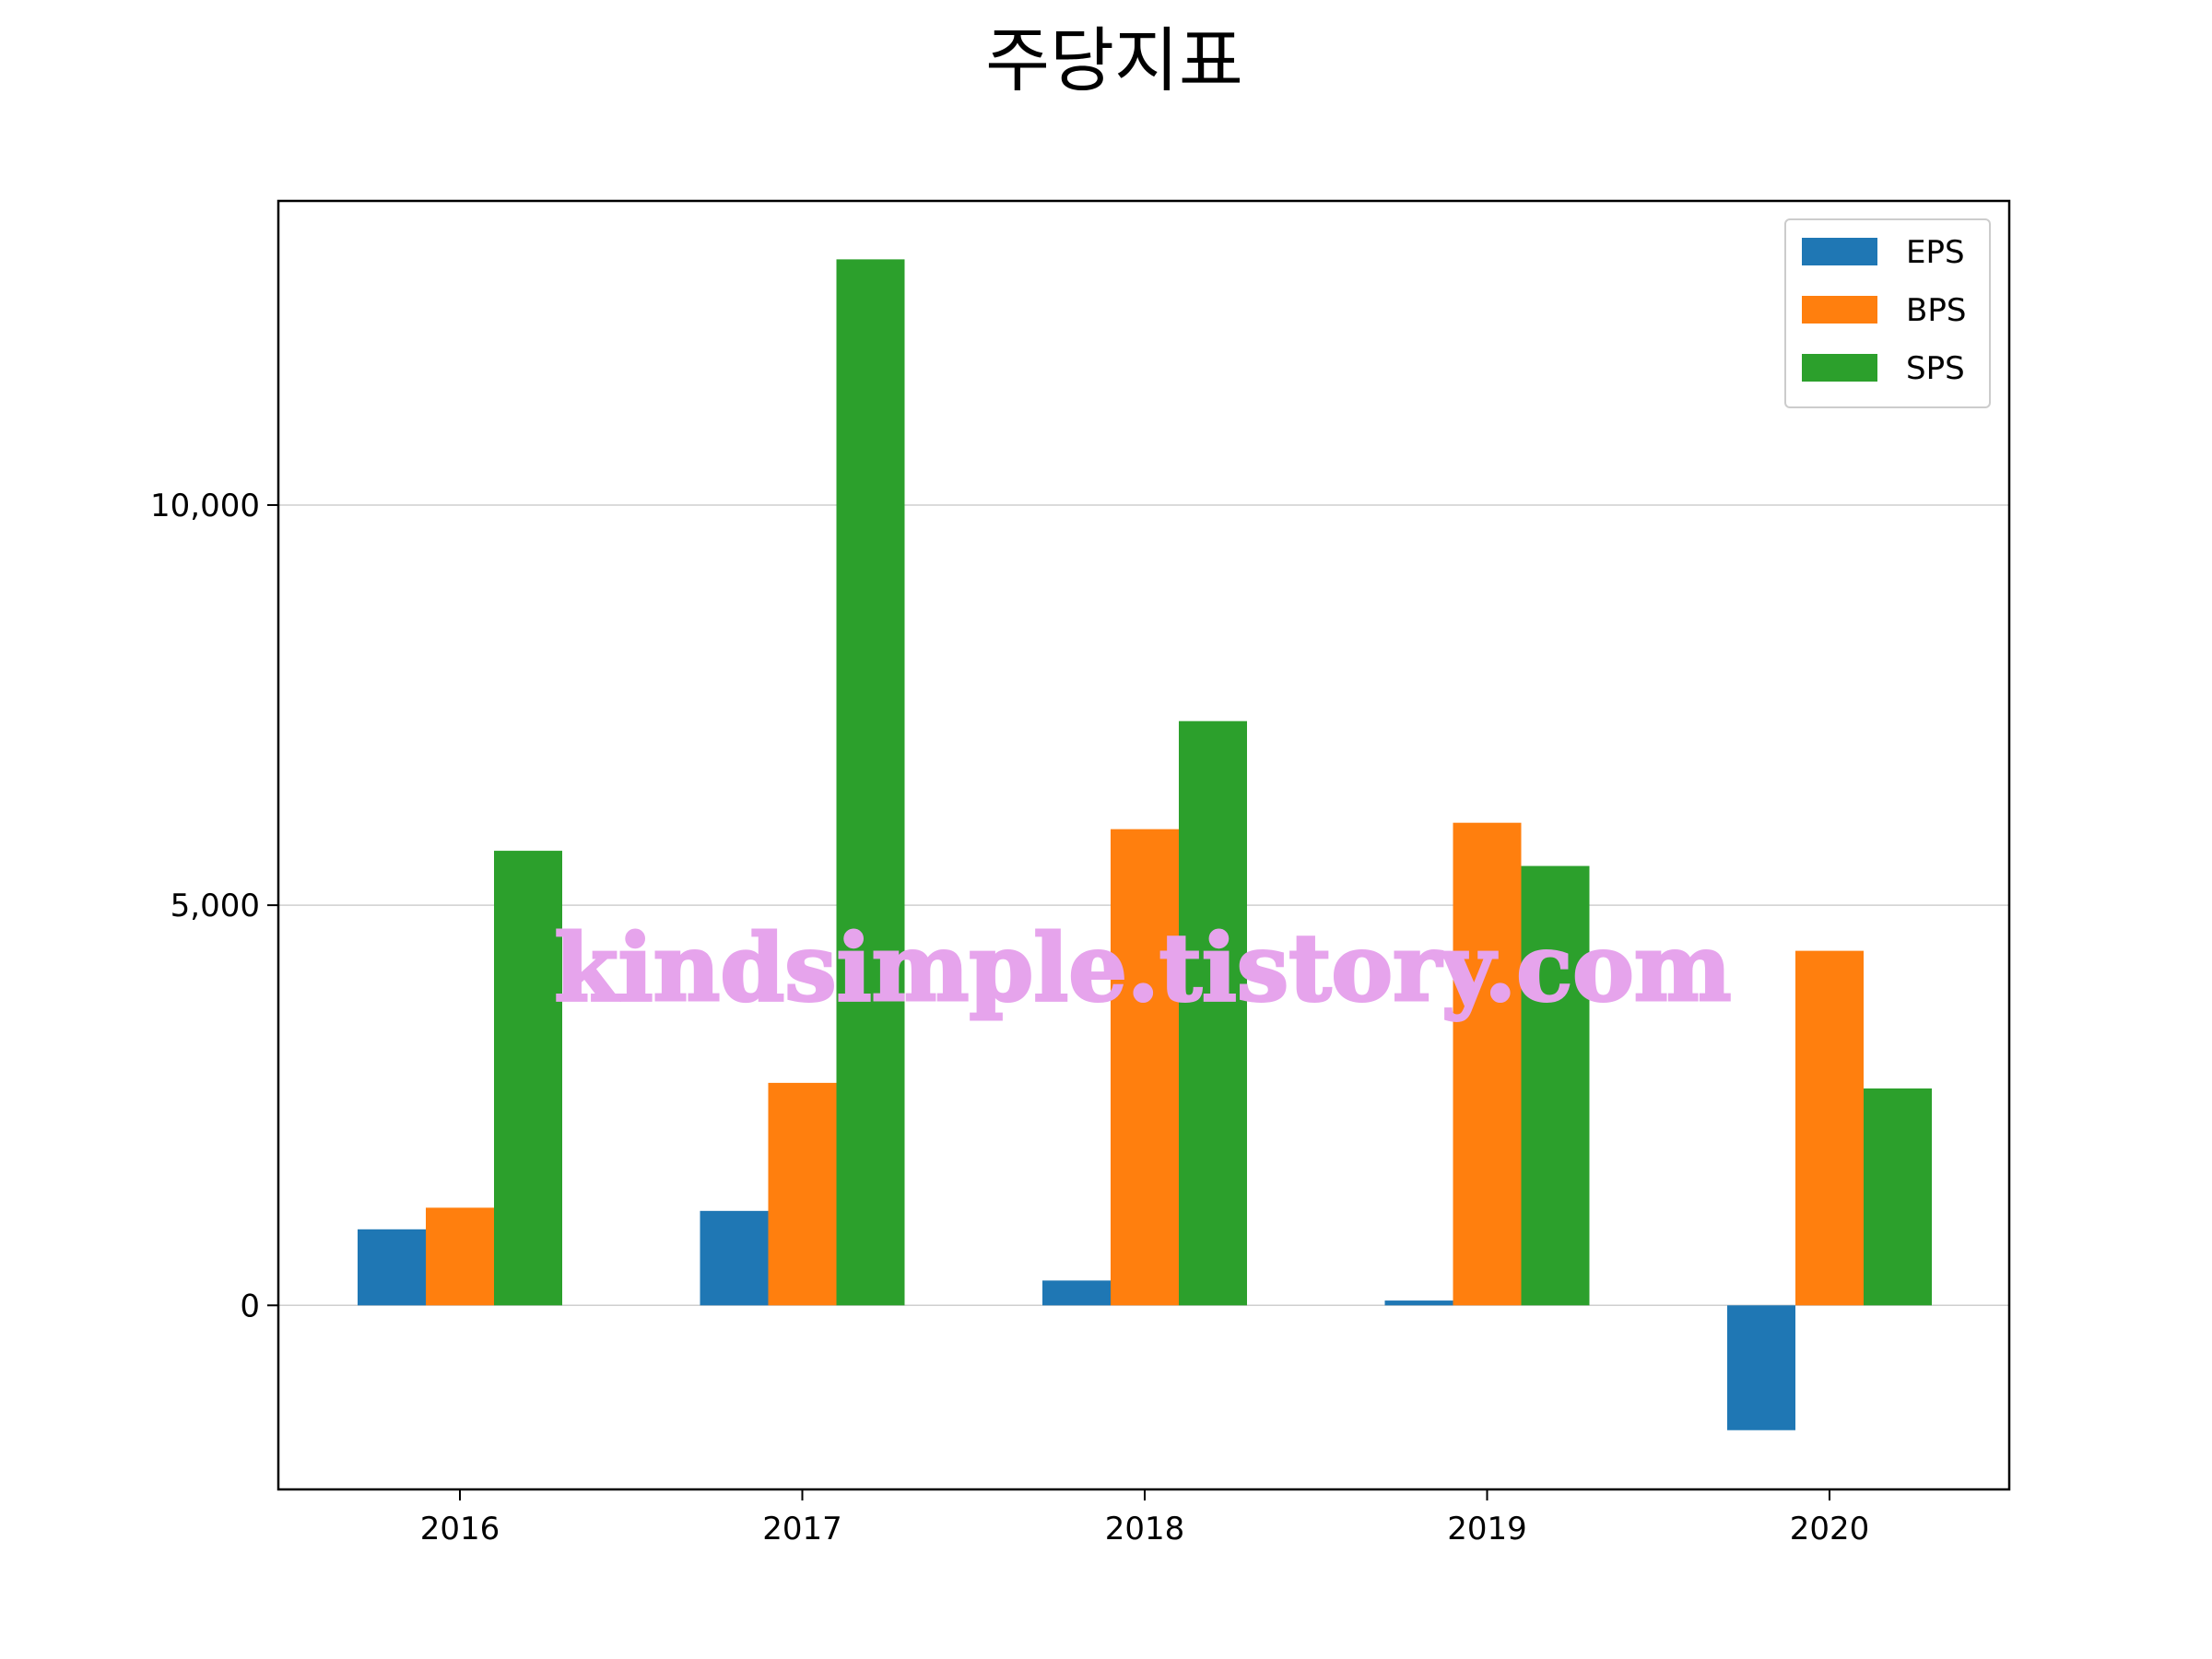  What do you see at coordinates (205, 506) in the screenshot?
I see `y-tick-label: 10,000` at bounding box center [205, 506].